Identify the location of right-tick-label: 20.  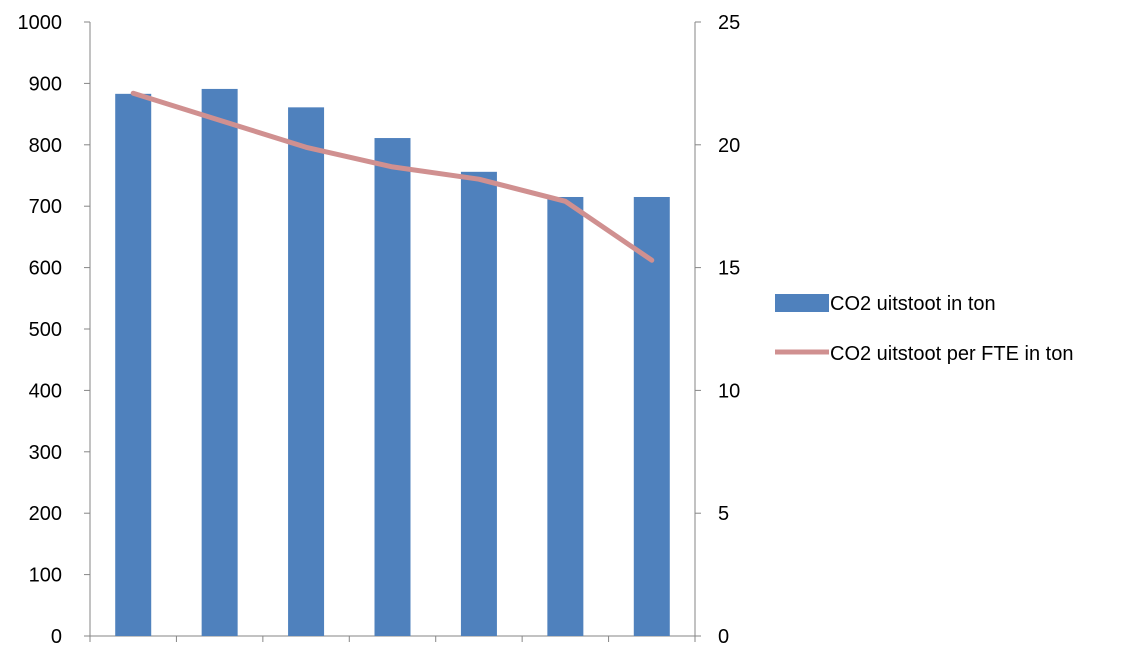
(729, 146).